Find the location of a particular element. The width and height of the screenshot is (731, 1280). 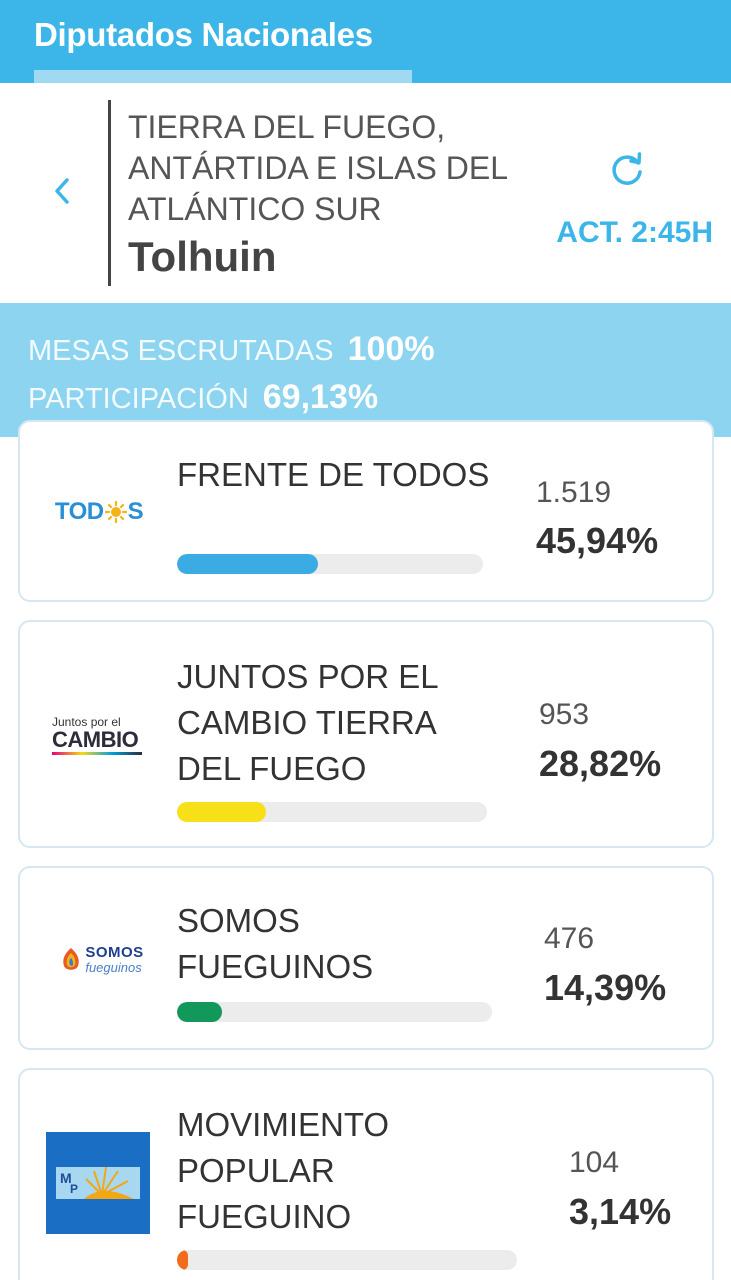

vote-count: 104 is located at coordinates (594, 1162).